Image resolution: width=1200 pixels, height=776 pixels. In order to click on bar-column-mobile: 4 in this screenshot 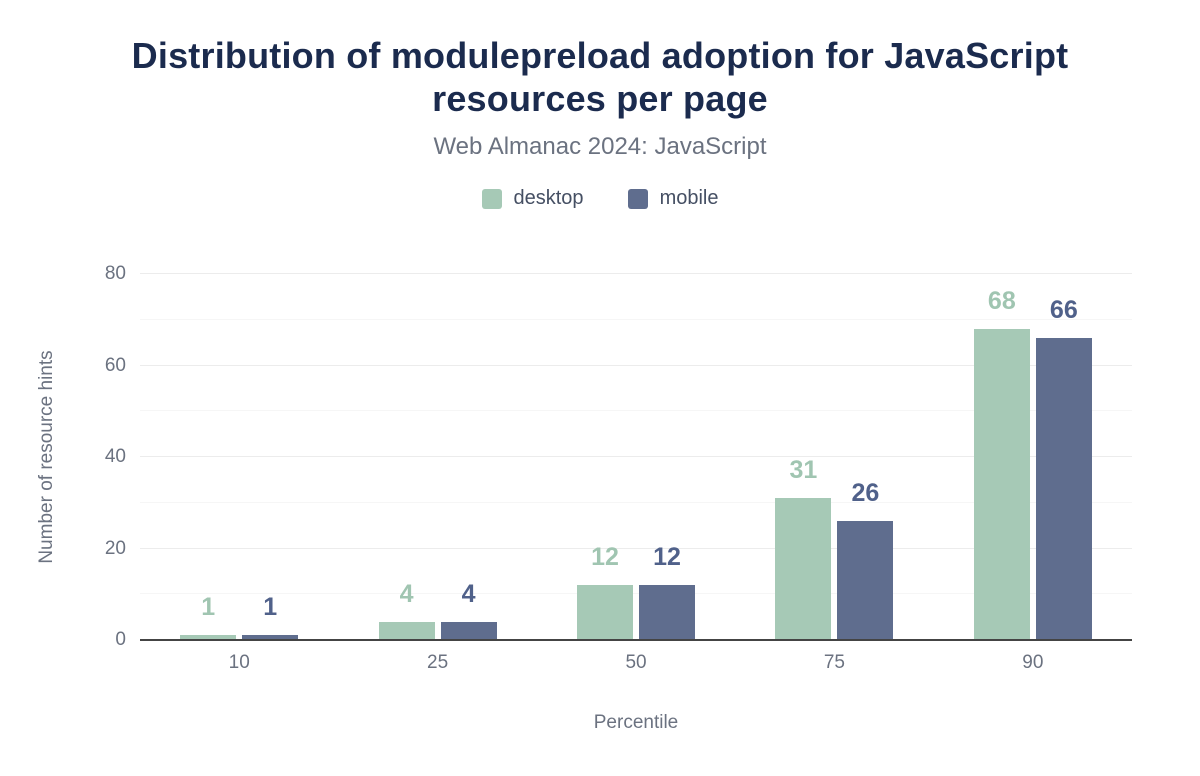, I will do `click(468, 457)`.